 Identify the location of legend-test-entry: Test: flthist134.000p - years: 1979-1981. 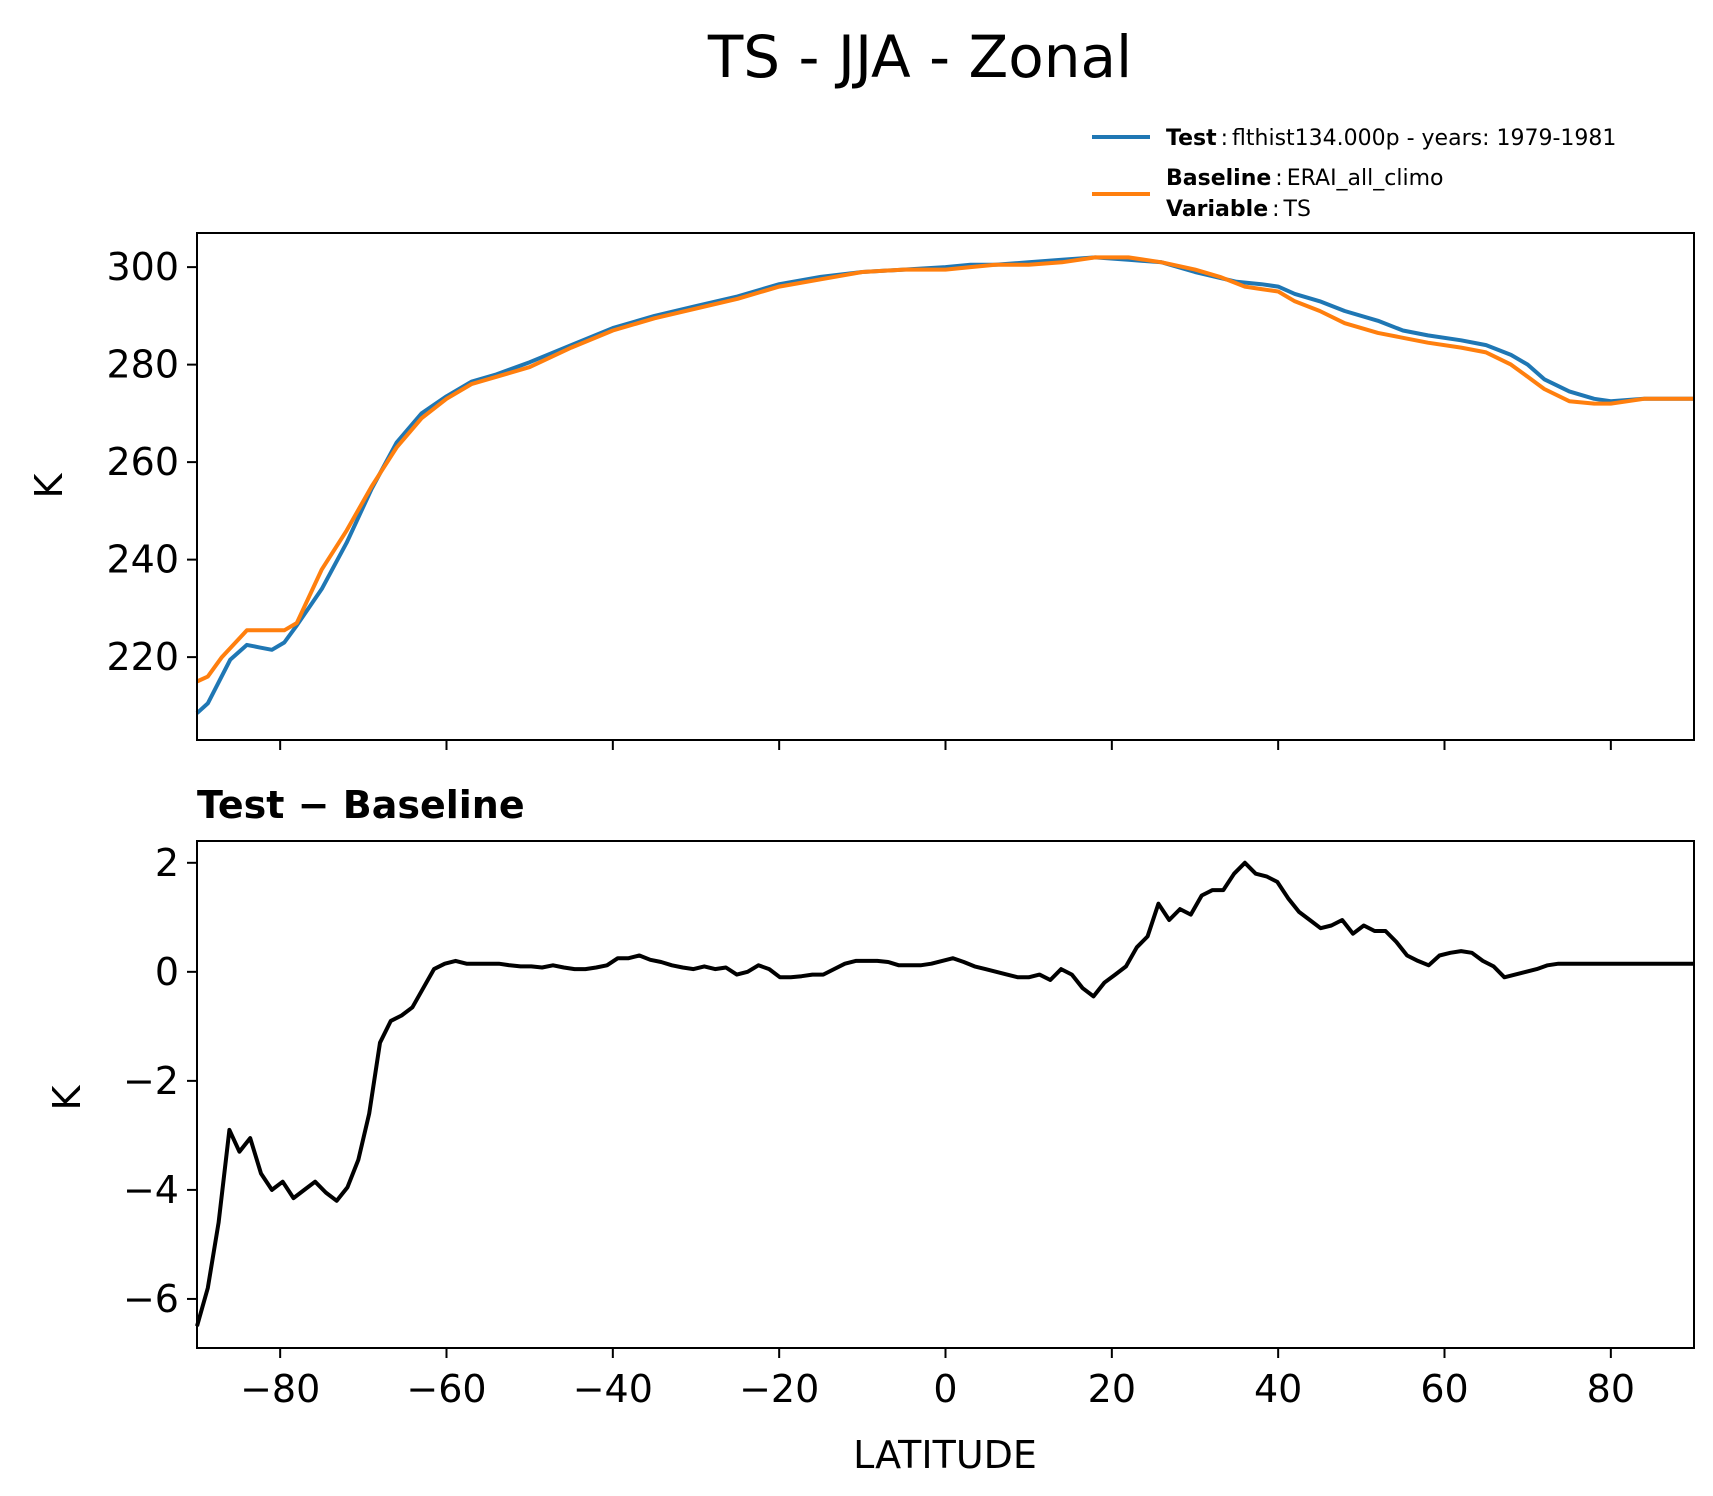
(1391, 138).